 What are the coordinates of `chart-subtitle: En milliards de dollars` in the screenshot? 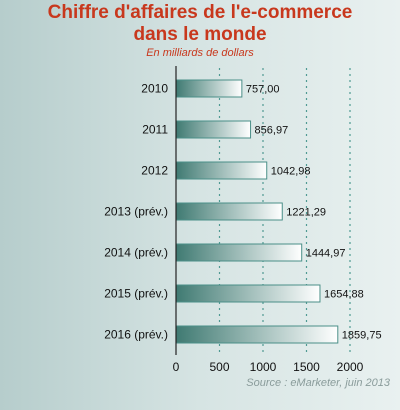 It's located at (200, 53).